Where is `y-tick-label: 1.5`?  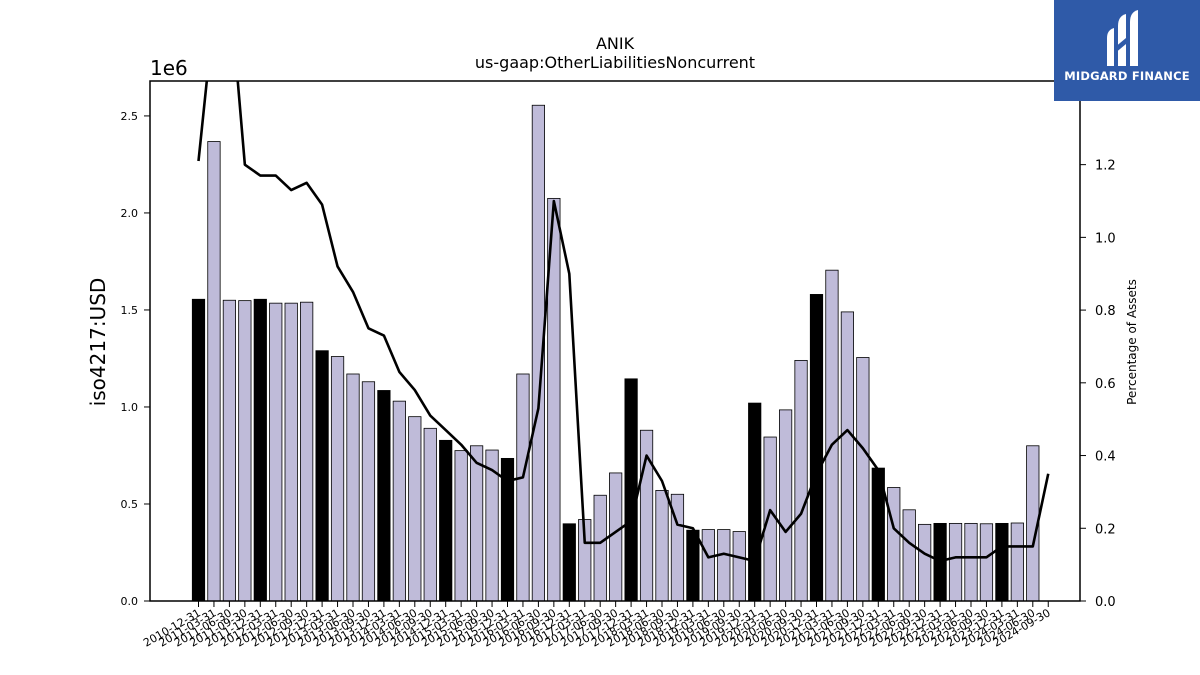
y-tick-label: 1.5 is located at coordinates (130, 310).